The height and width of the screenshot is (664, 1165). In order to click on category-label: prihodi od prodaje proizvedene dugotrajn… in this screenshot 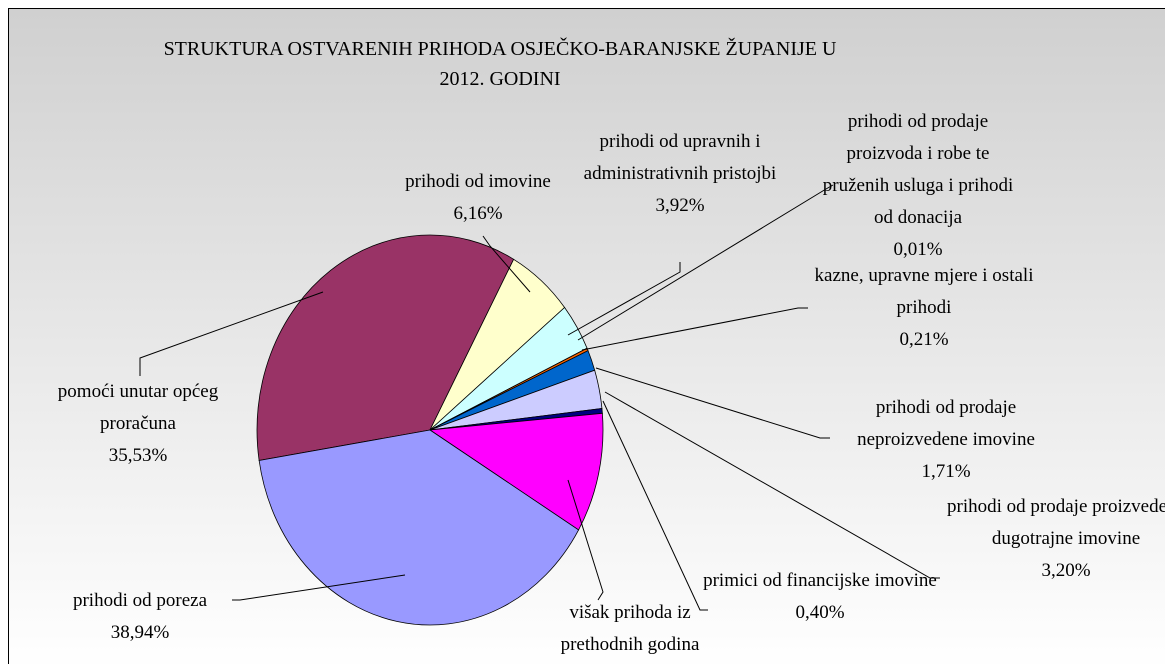, I will do `click(1056, 522)`.